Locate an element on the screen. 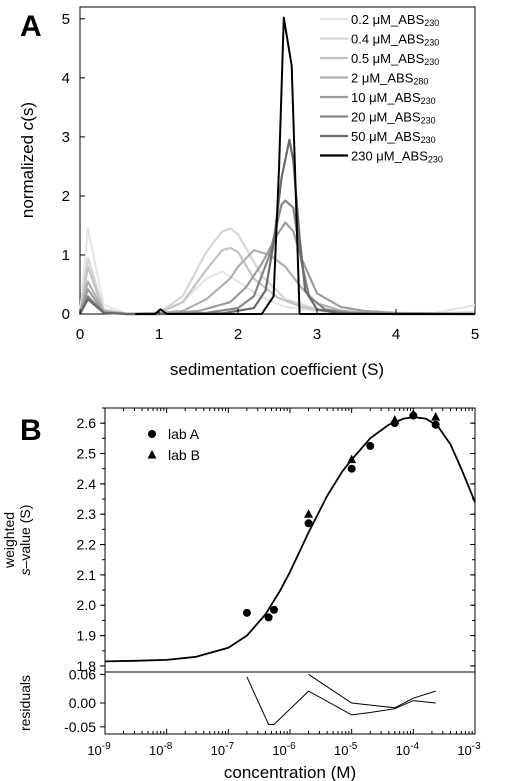  panel-a-x-tick-label: 1 is located at coordinates (159, 334).